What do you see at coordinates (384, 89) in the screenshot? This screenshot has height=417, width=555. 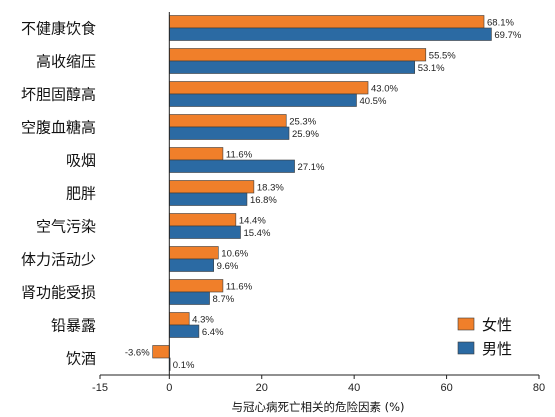 I see `value-label: 43.0%` at bounding box center [384, 89].